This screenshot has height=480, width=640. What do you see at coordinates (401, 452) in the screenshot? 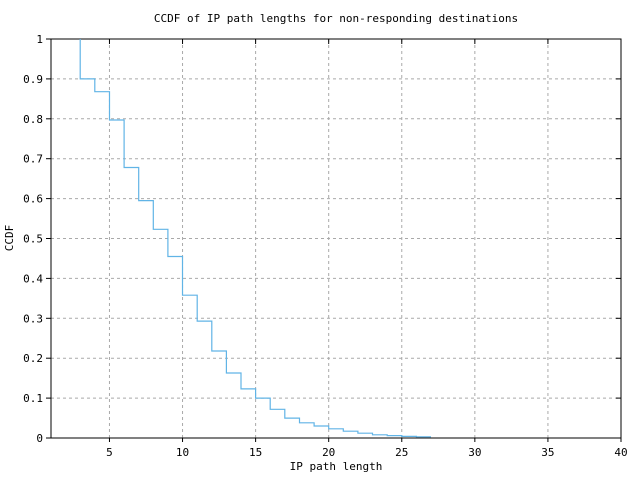
I see `x-tick-label: 25` at bounding box center [401, 452].